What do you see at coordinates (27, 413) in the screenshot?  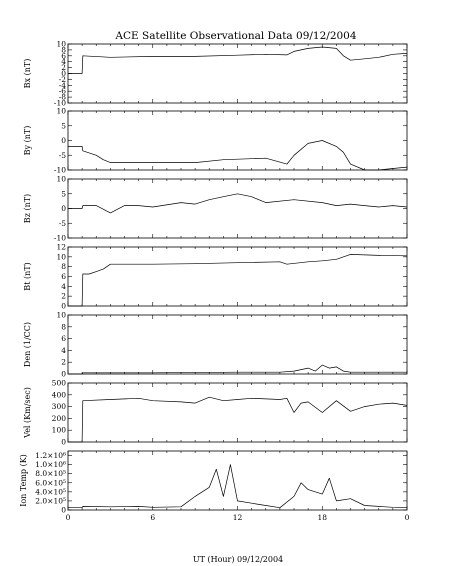 I see `vel-ylabel: Vel (Km/sec)` at bounding box center [27, 413].